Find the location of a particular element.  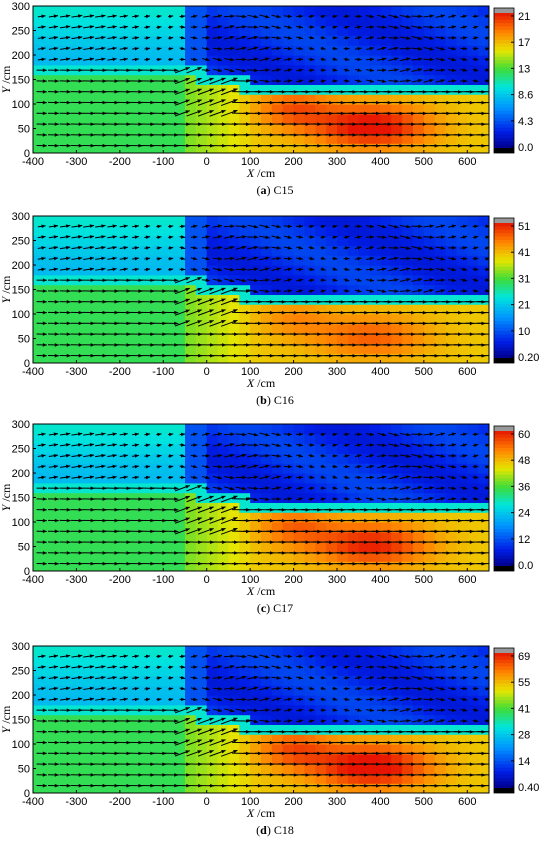

x-tick-label: 0 is located at coordinates (207, 162).